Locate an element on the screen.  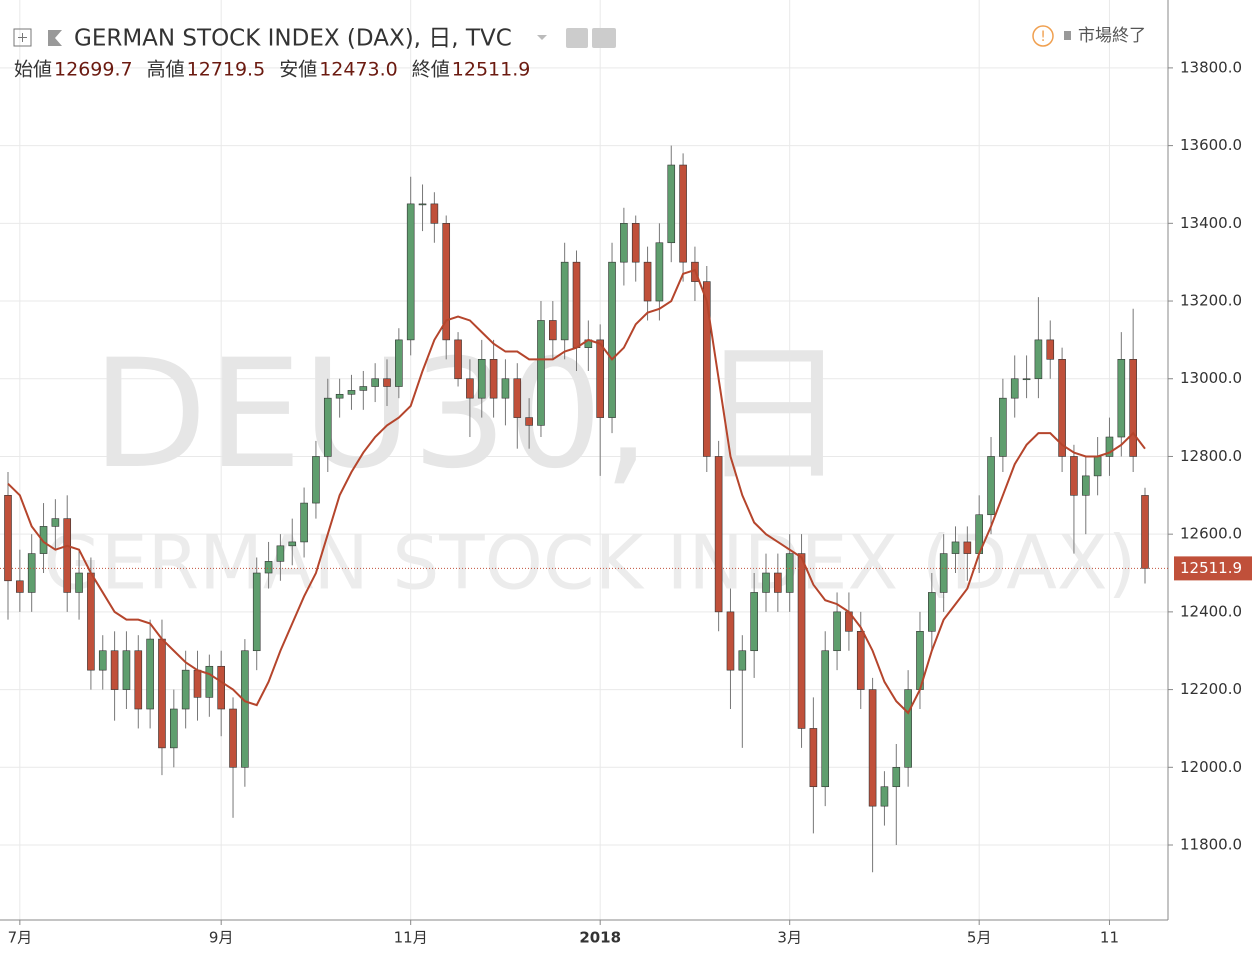
expand-icon is located at coordinates (22, 37).